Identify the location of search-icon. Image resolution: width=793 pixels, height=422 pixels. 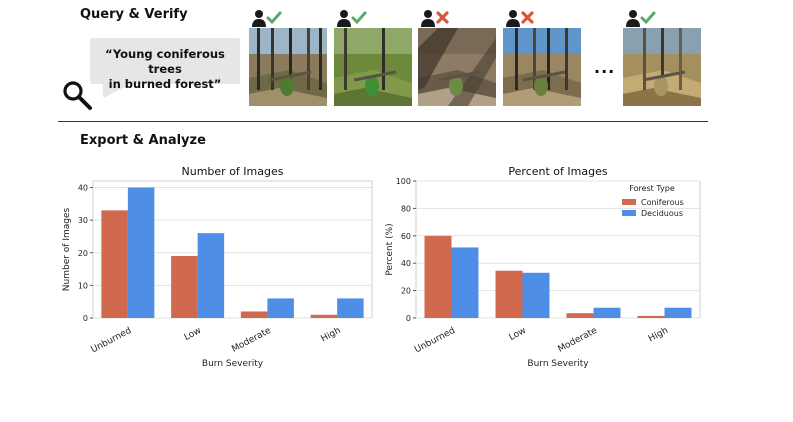
(78, 96).